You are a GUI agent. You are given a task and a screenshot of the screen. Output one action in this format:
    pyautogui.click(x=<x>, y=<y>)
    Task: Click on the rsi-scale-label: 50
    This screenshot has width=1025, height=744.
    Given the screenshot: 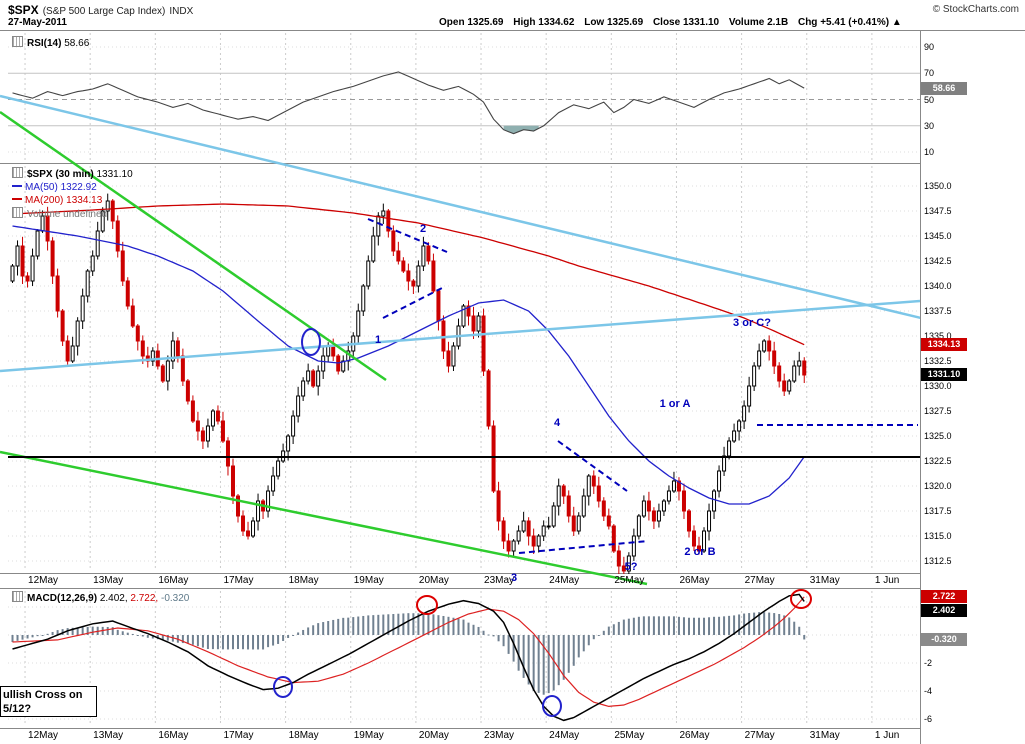 What is the action you would take?
    pyautogui.click(x=929, y=99)
    